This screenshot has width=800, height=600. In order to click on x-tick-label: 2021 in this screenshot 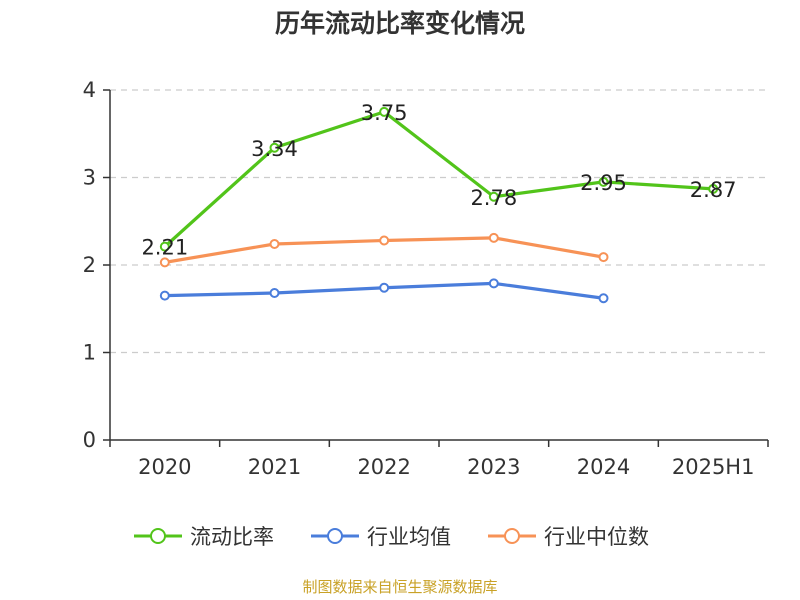, I will do `click(274, 467)`.